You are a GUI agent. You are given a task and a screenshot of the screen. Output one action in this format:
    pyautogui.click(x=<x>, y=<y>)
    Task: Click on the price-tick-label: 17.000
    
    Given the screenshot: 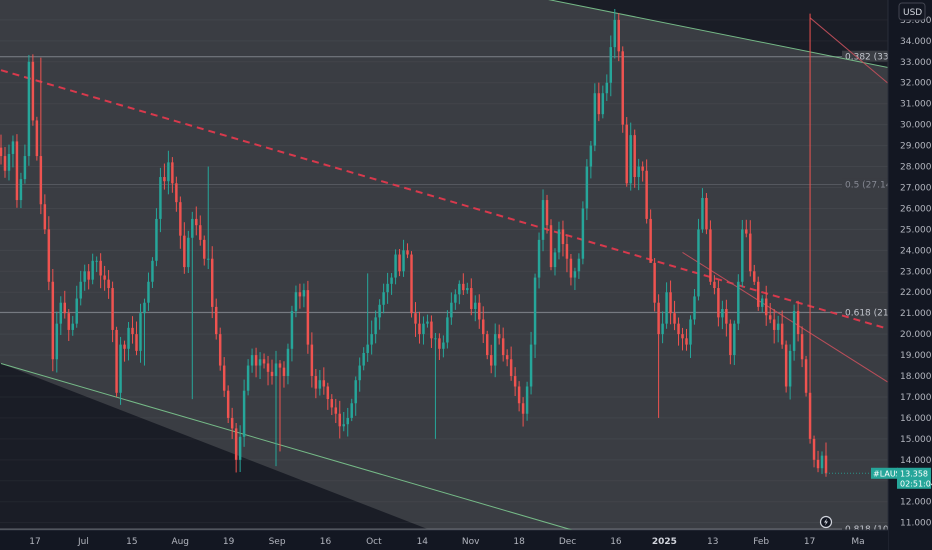 What is the action you would take?
    pyautogui.click(x=916, y=398)
    